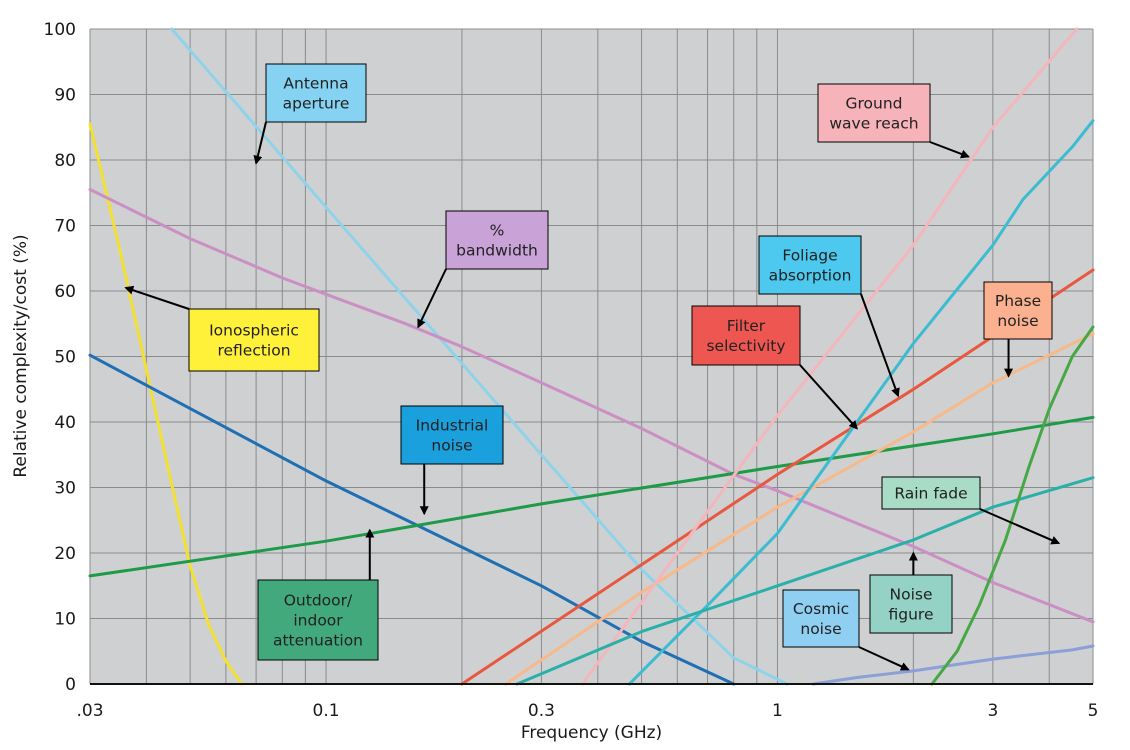  What do you see at coordinates (65, 292) in the screenshot?
I see `y-tick-label: 60` at bounding box center [65, 292].